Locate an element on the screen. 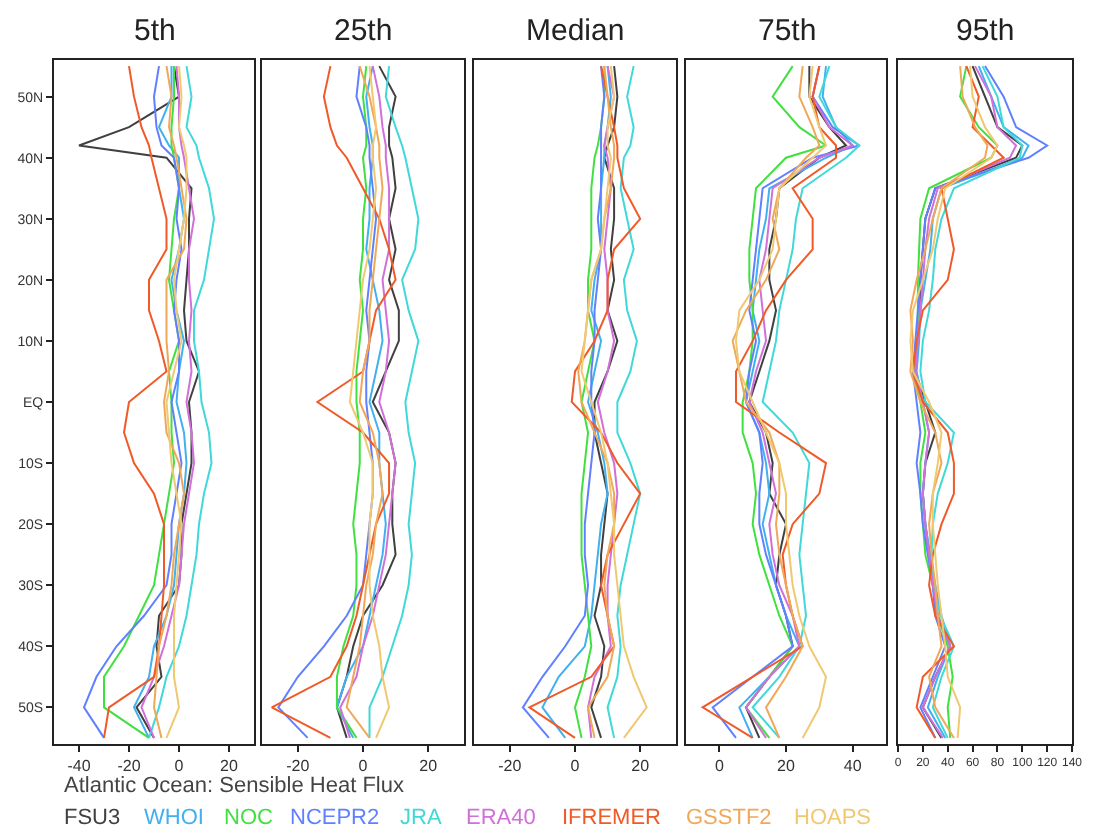  text: GSSTF2 is located at coordinates (729, 818).